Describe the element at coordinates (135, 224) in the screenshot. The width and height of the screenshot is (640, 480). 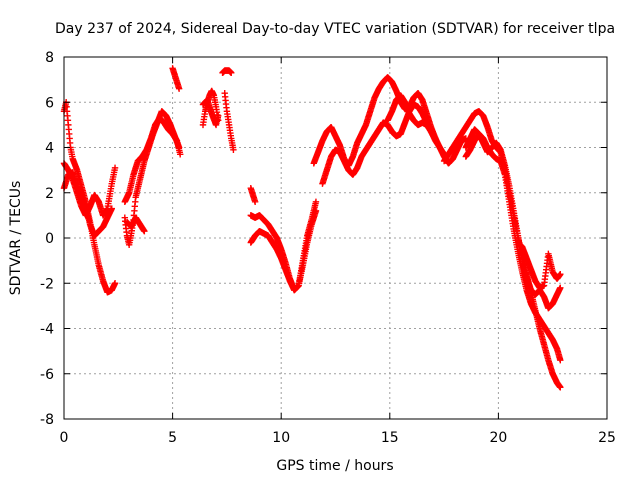
I see `series-track-f` at that location.